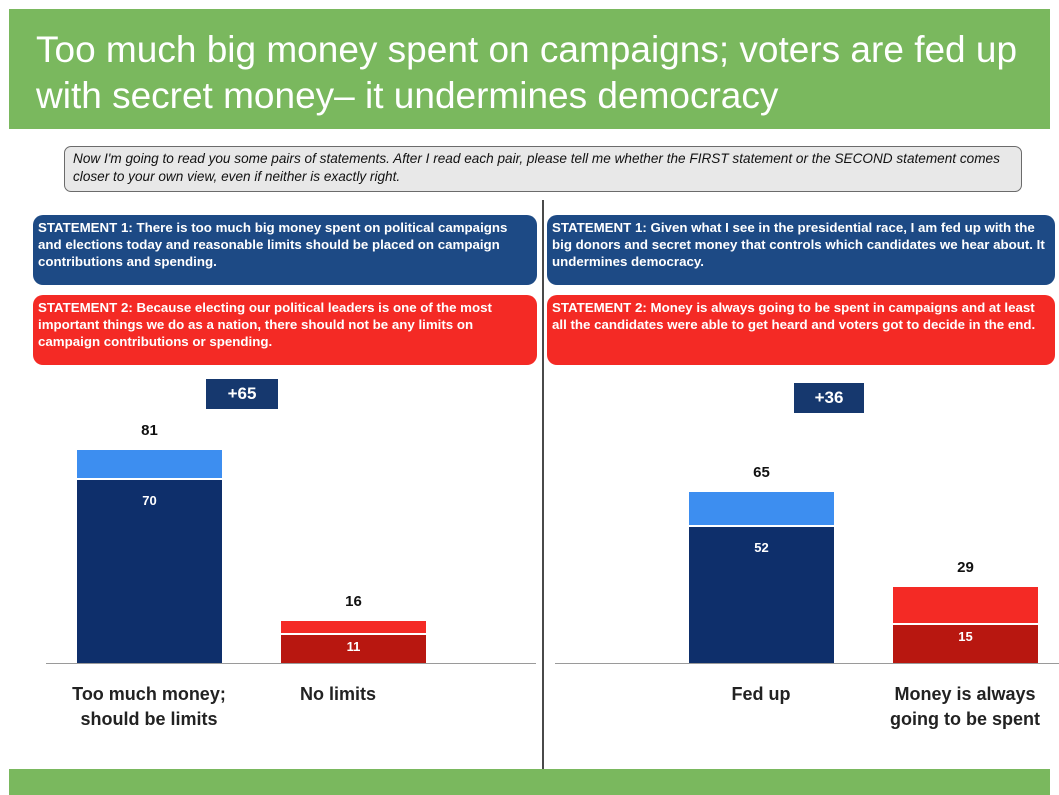 The height and width of the screenshot is (795, 1059). What do you see at coordinates (965, 706) in the screenshot?
I see `chart1-bar1-category-label: Money is always going to be spent` at bounding box center [965, 706].